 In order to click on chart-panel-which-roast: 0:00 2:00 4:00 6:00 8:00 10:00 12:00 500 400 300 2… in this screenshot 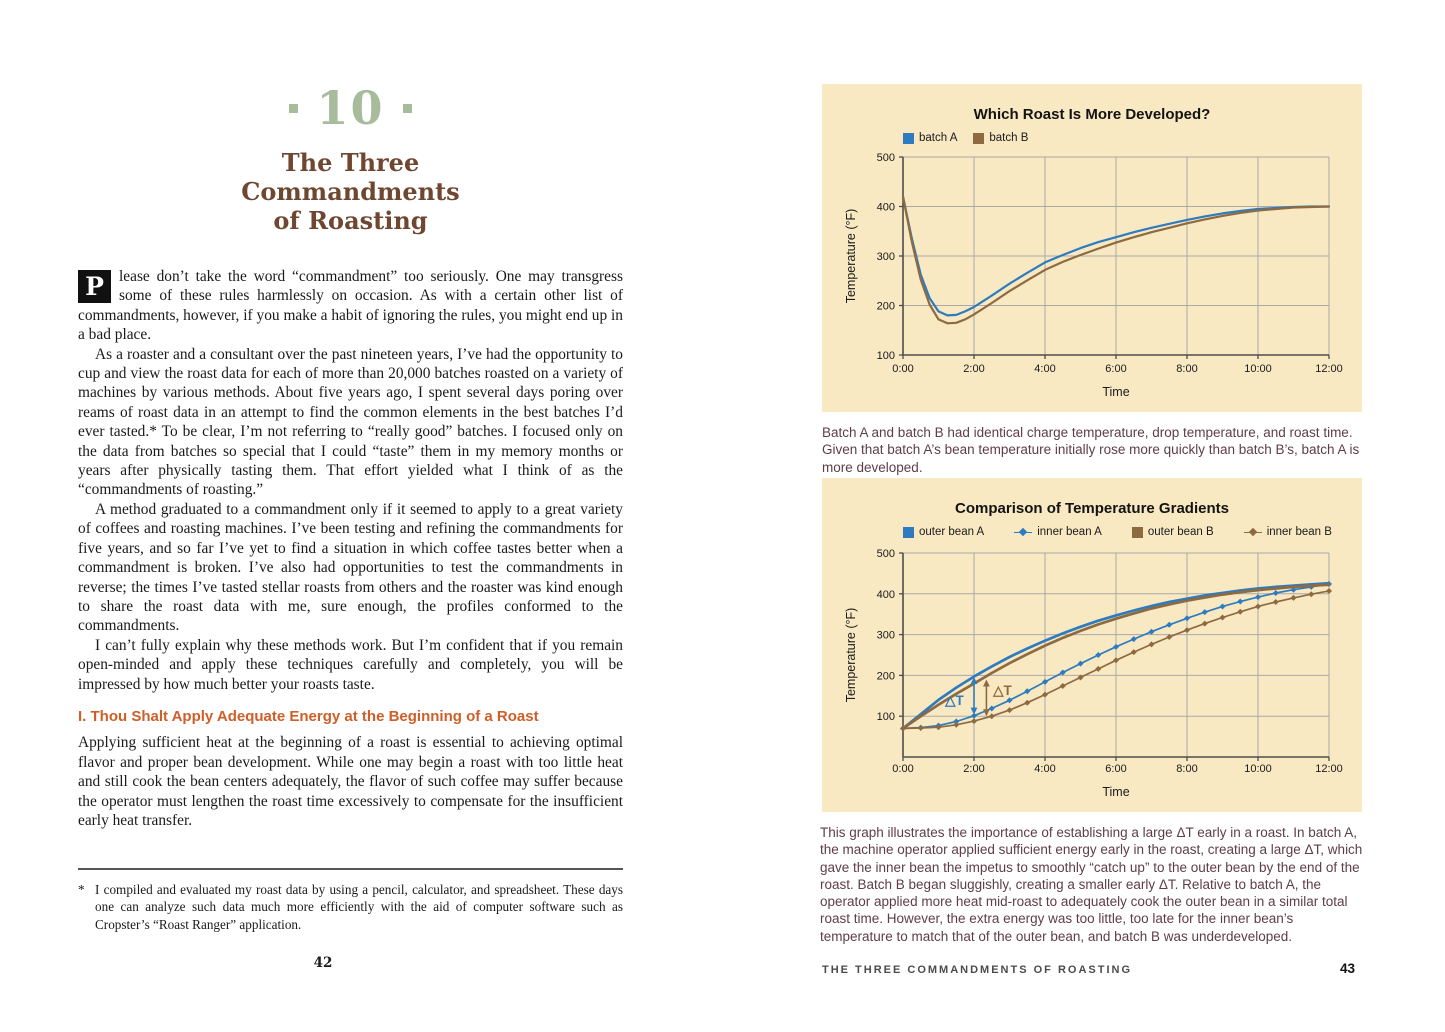, I will do `click(1092, 248)`.